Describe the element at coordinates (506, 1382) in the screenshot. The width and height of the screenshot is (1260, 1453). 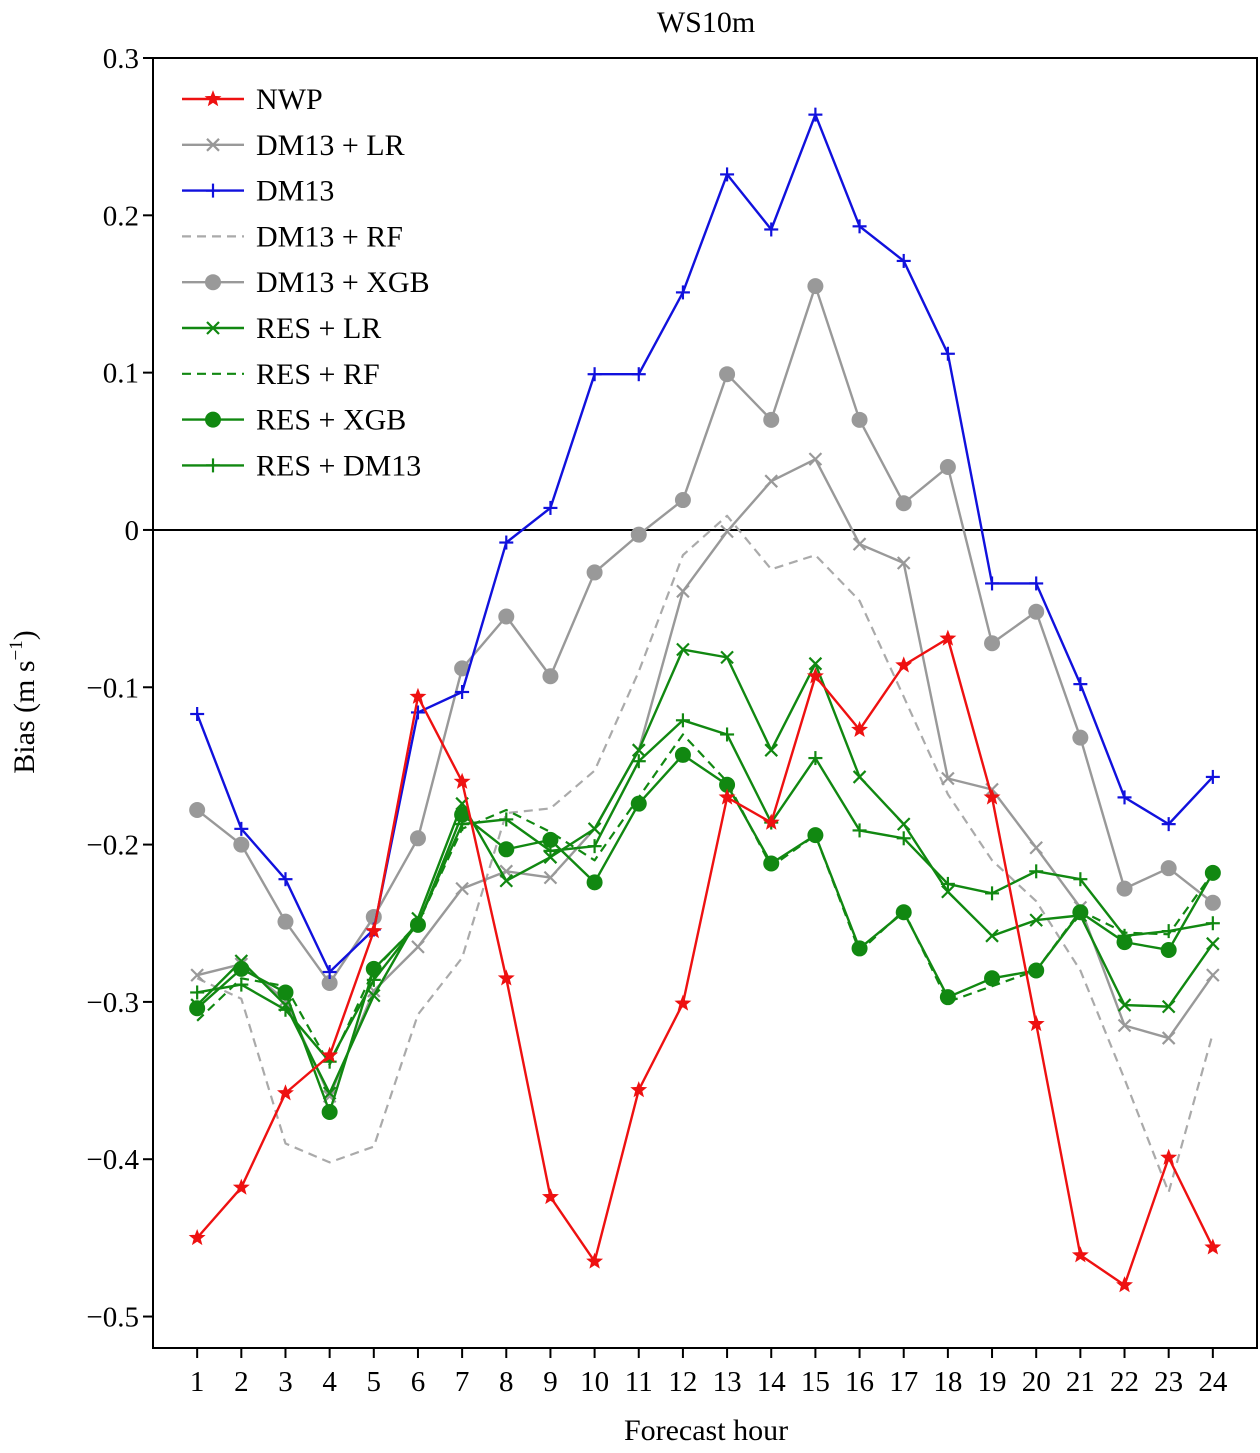
I see `x-tick-label: 8` at that location.